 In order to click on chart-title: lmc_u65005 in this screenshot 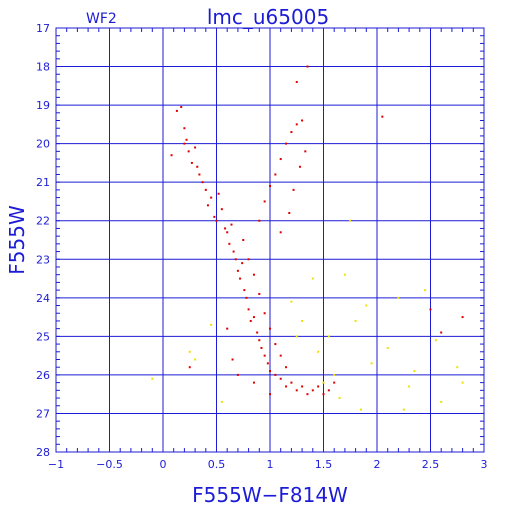, I will do `click(268, 17)`.